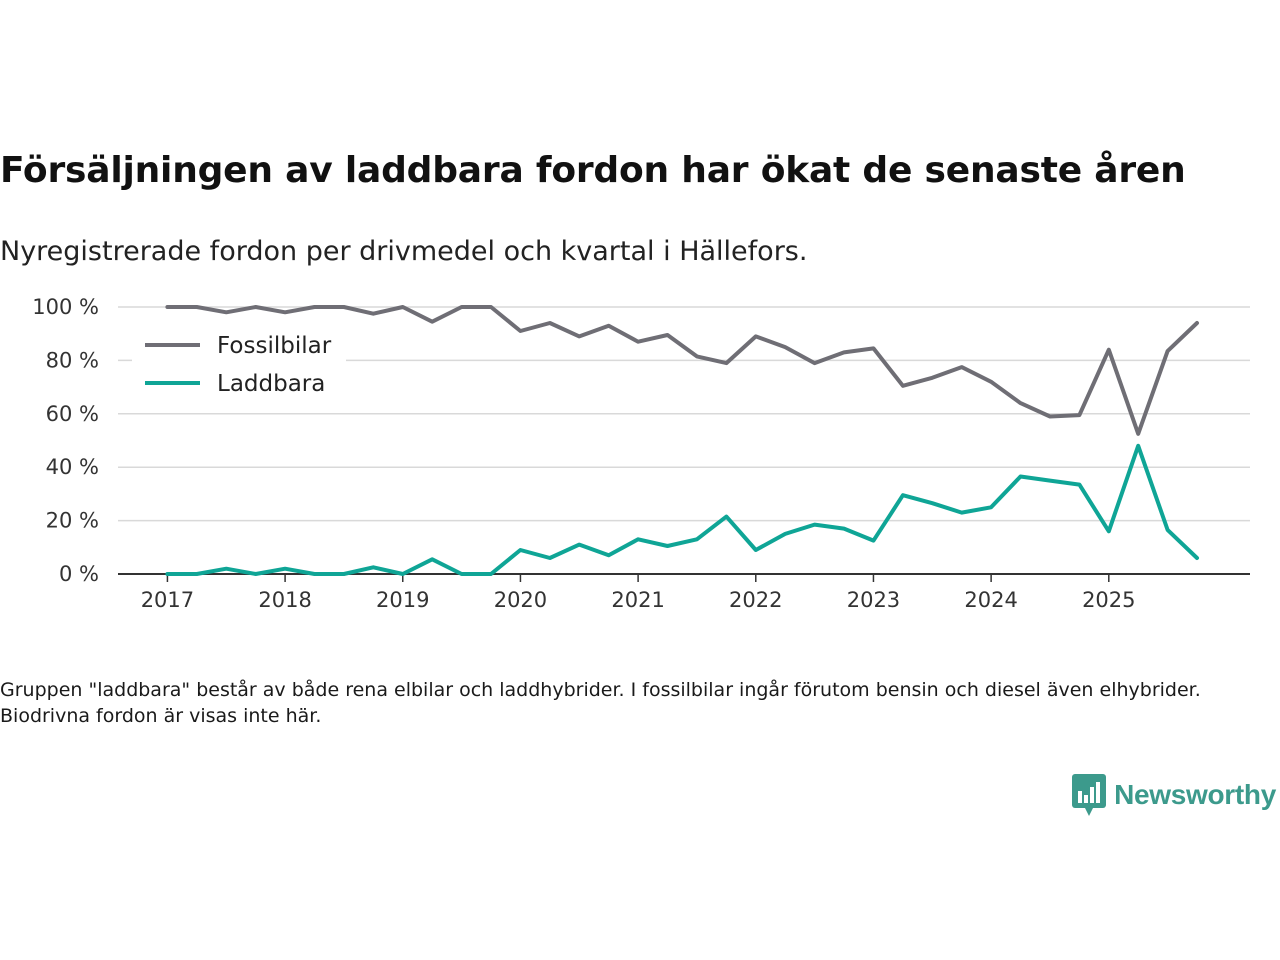  Describe the element at coordinates (682, 509) in the screenshot. I see `series-line-laddbara` at that location.